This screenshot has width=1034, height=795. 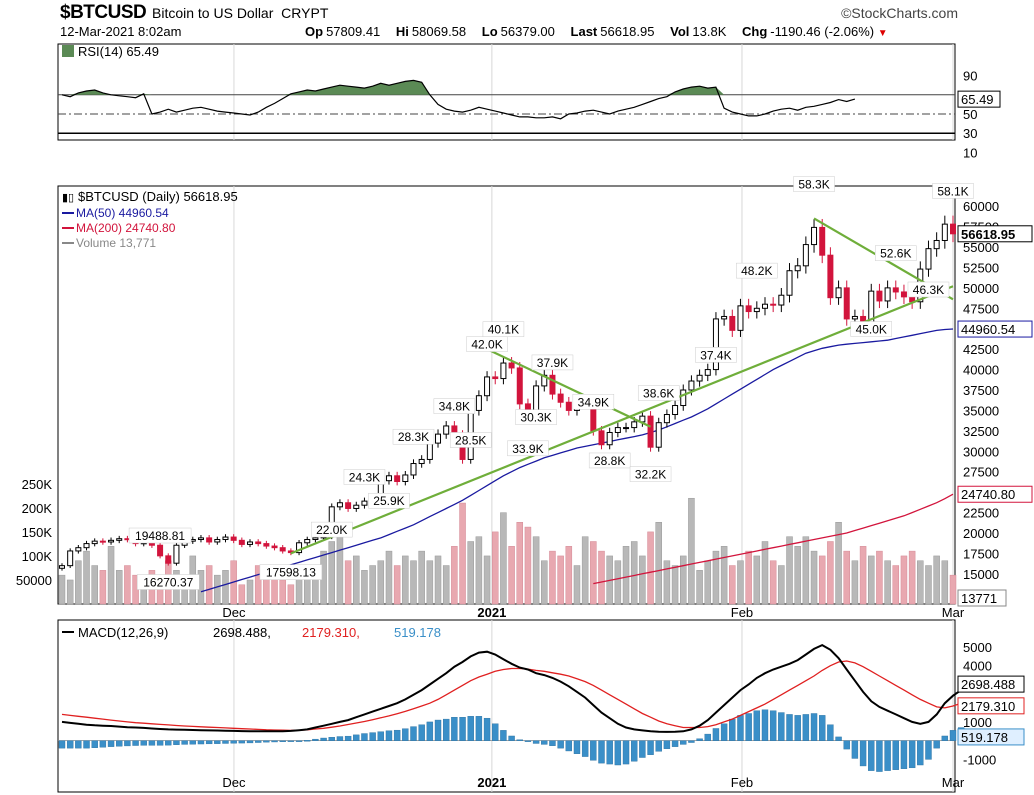 I want to click on volume-tick-label: 100K, so click(x=37, y=556).